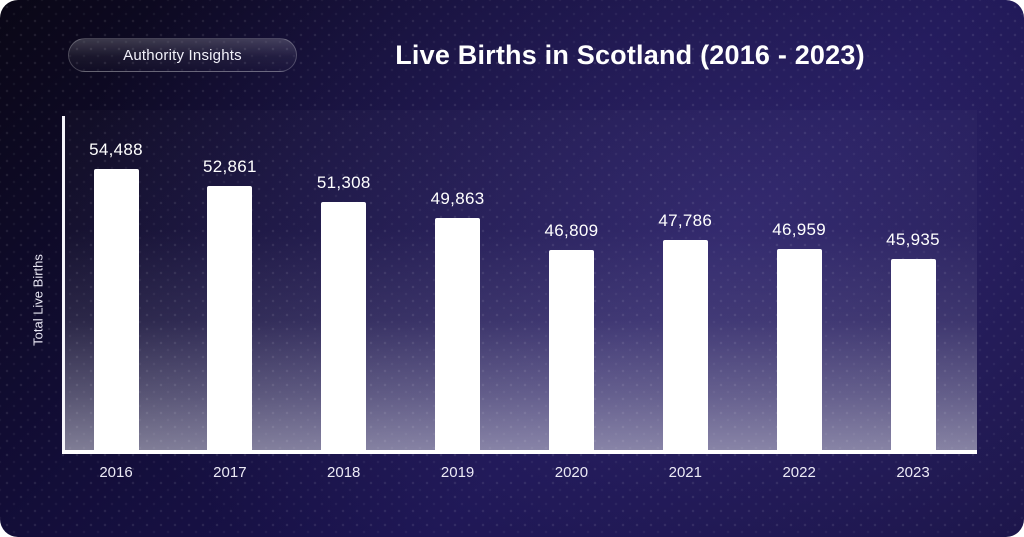 The height and width of the screenshot is (537, 1024). Describe the element at coordinates (799, 229) in the screenshot. I see `bar-value-label: 46,959` at that location.